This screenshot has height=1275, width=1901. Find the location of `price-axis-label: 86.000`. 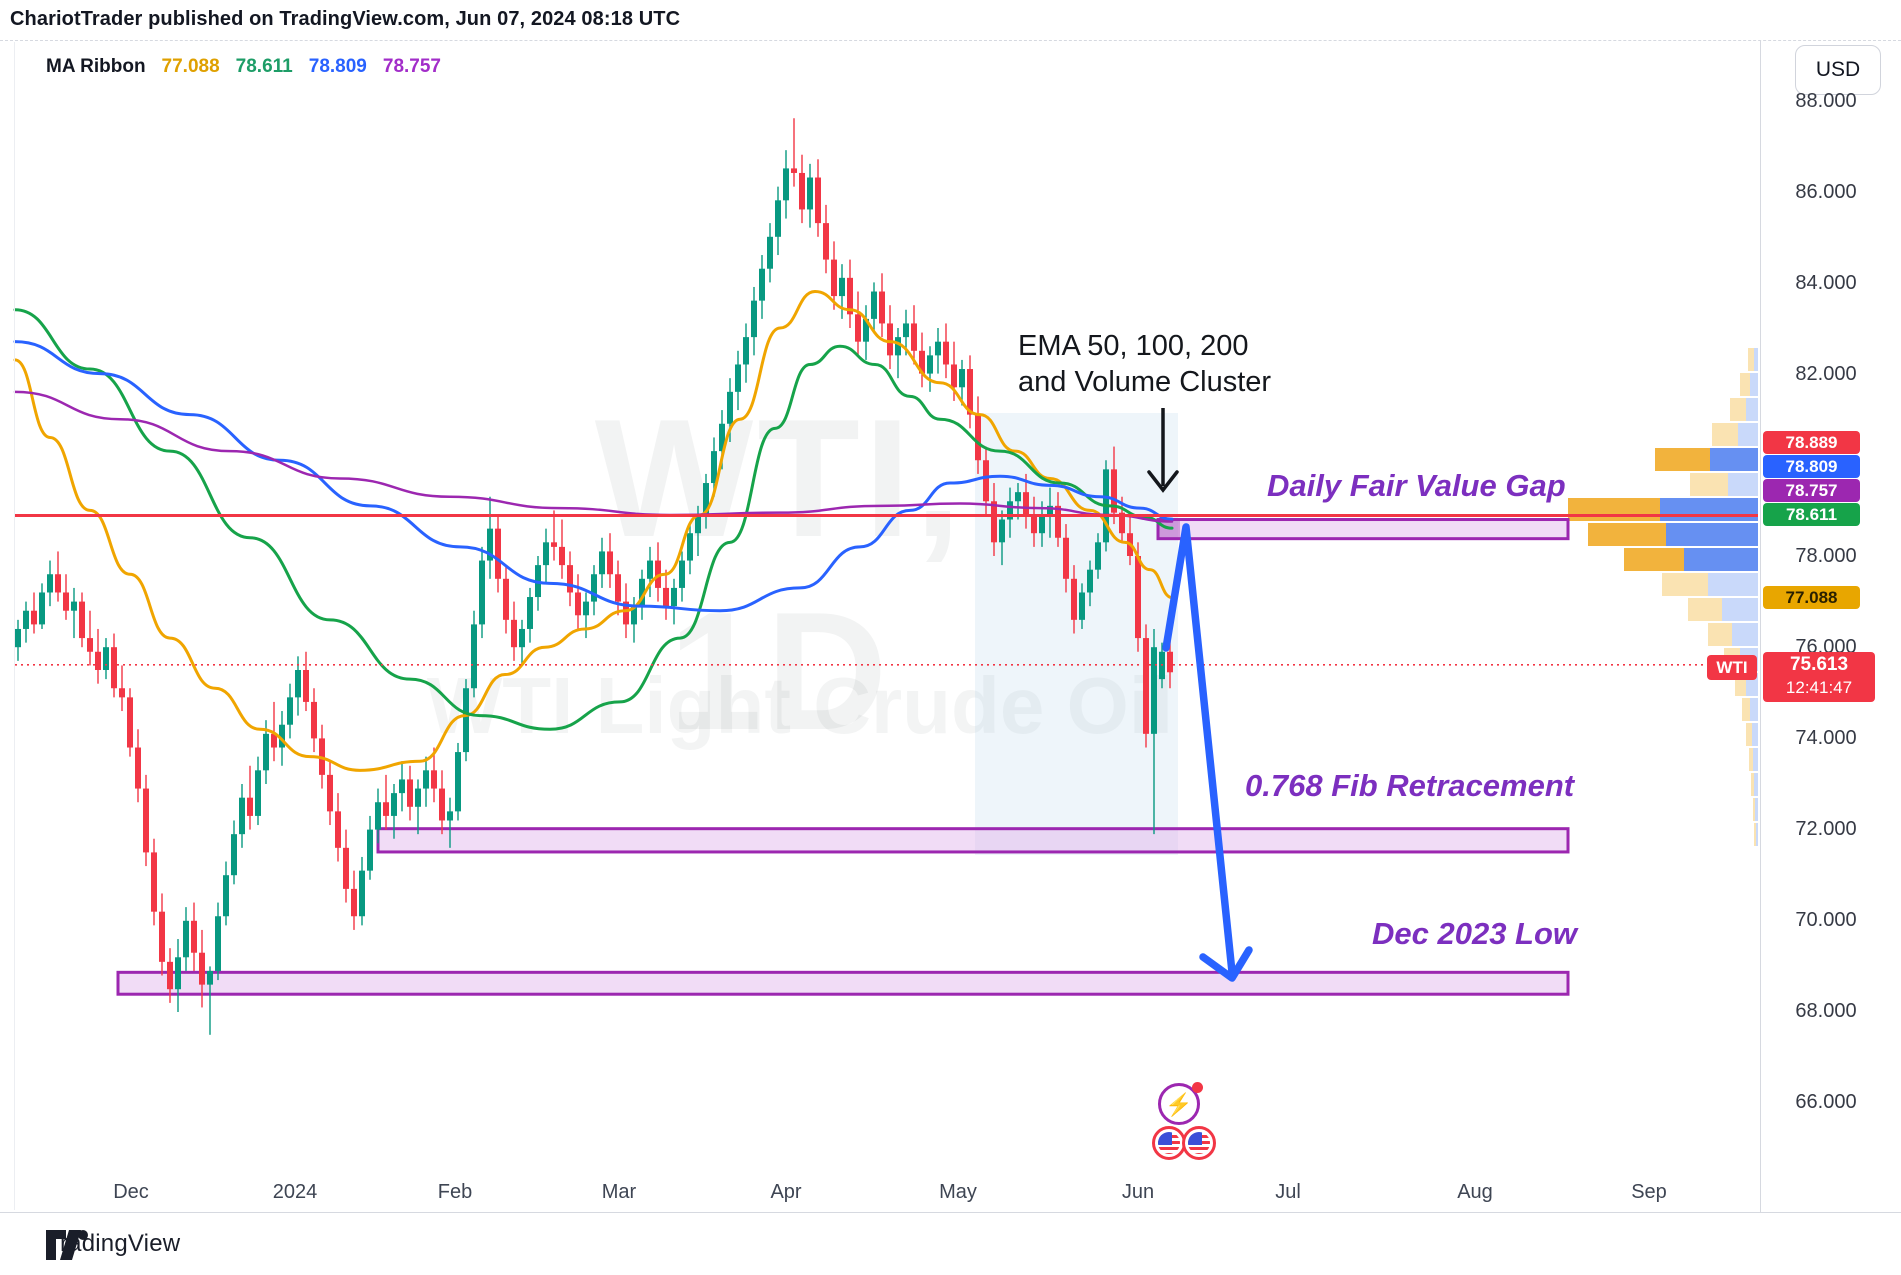

price-axis-label: 86.000 is located at coordinates (1826, 192).